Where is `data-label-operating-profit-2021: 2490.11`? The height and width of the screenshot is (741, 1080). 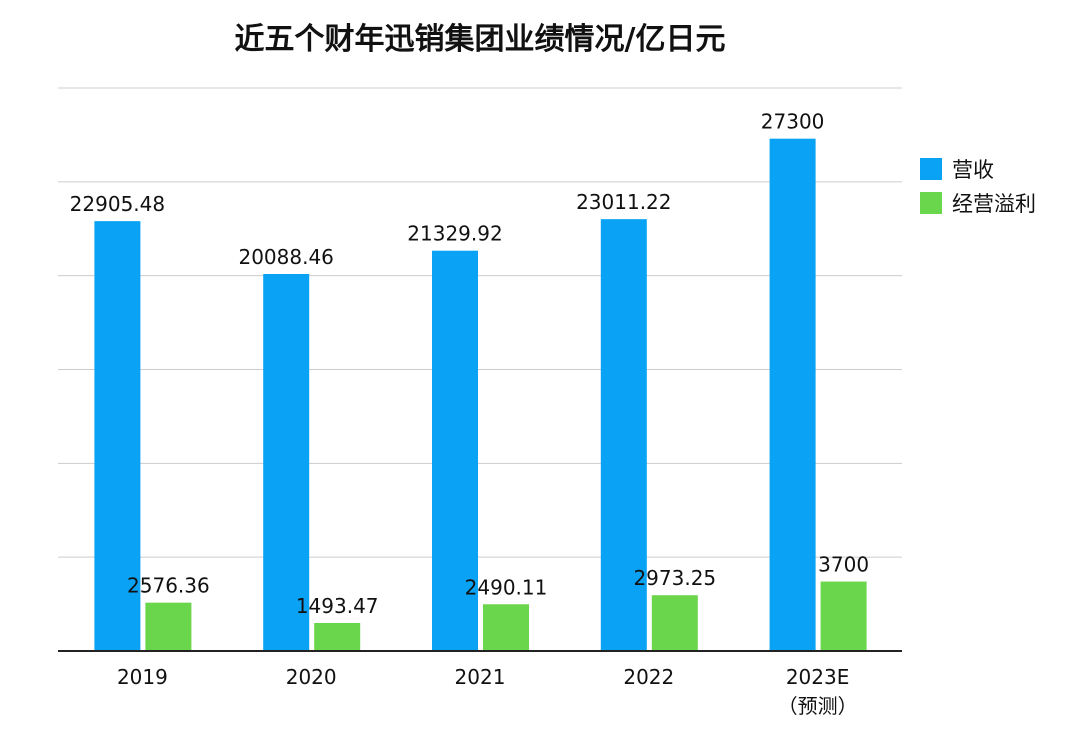
data-label-operating-profit-2021: 2490.11 is located at coordinates (506, 587).